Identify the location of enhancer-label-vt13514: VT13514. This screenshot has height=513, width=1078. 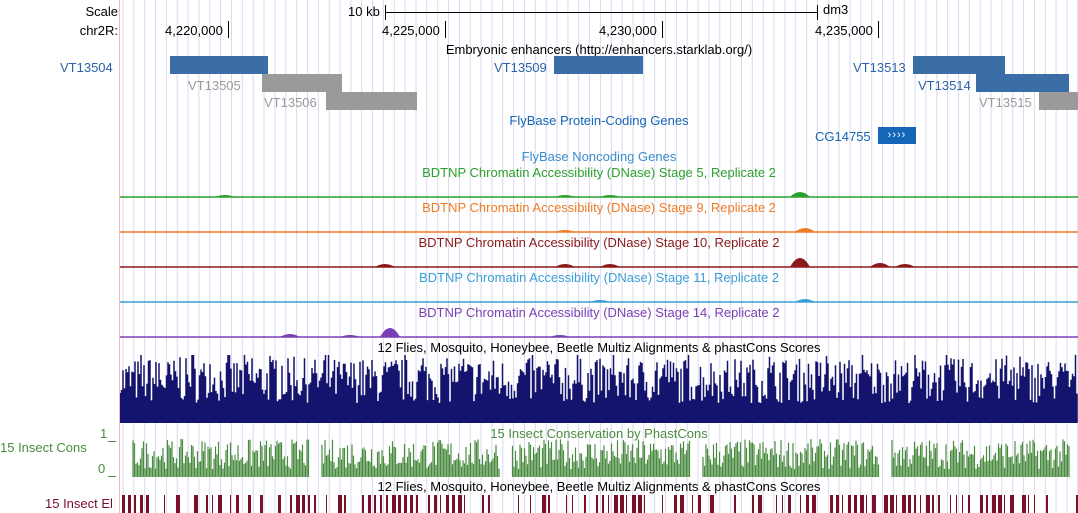
(944, 85).